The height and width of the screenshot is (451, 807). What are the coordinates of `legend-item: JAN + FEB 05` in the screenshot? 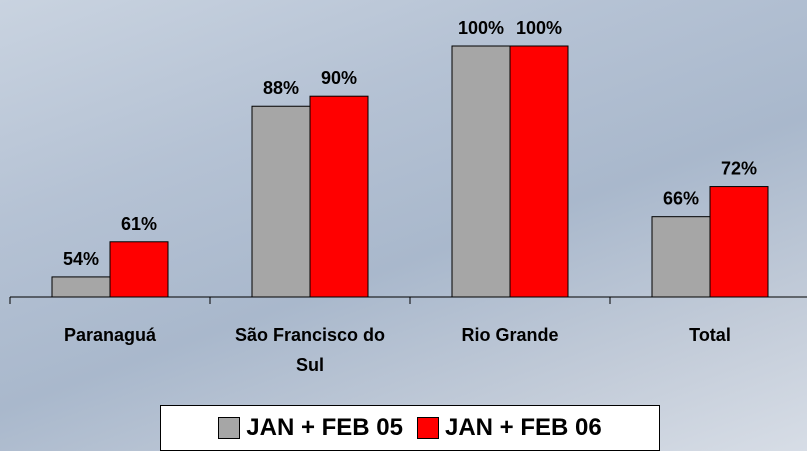 It's located at (310, 428).